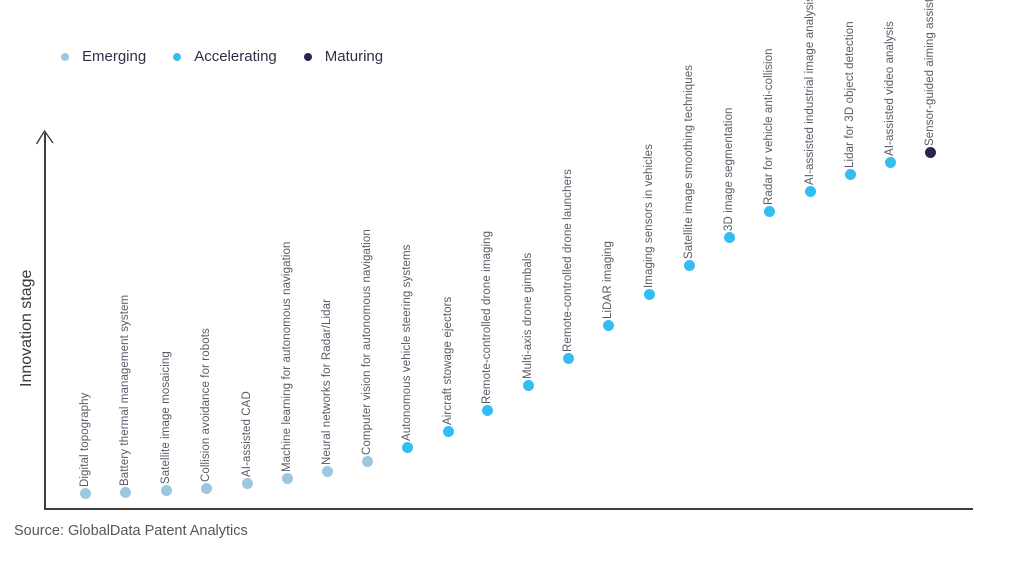 This screenshot has height=576, width=1024. What do you see at coordinates (206, 405) in the screenshot?
I see `point-label-text: Collision avoidance for robots` at bounding box center [206, 405].